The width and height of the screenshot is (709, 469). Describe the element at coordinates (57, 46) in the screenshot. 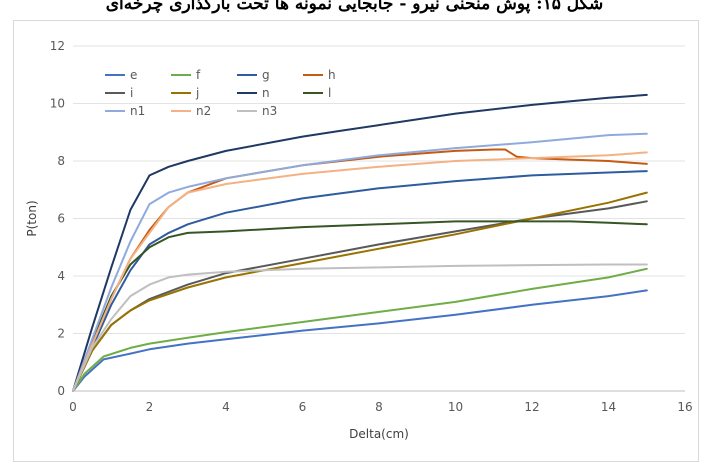

I see `y-tick-label: 12` at that location.